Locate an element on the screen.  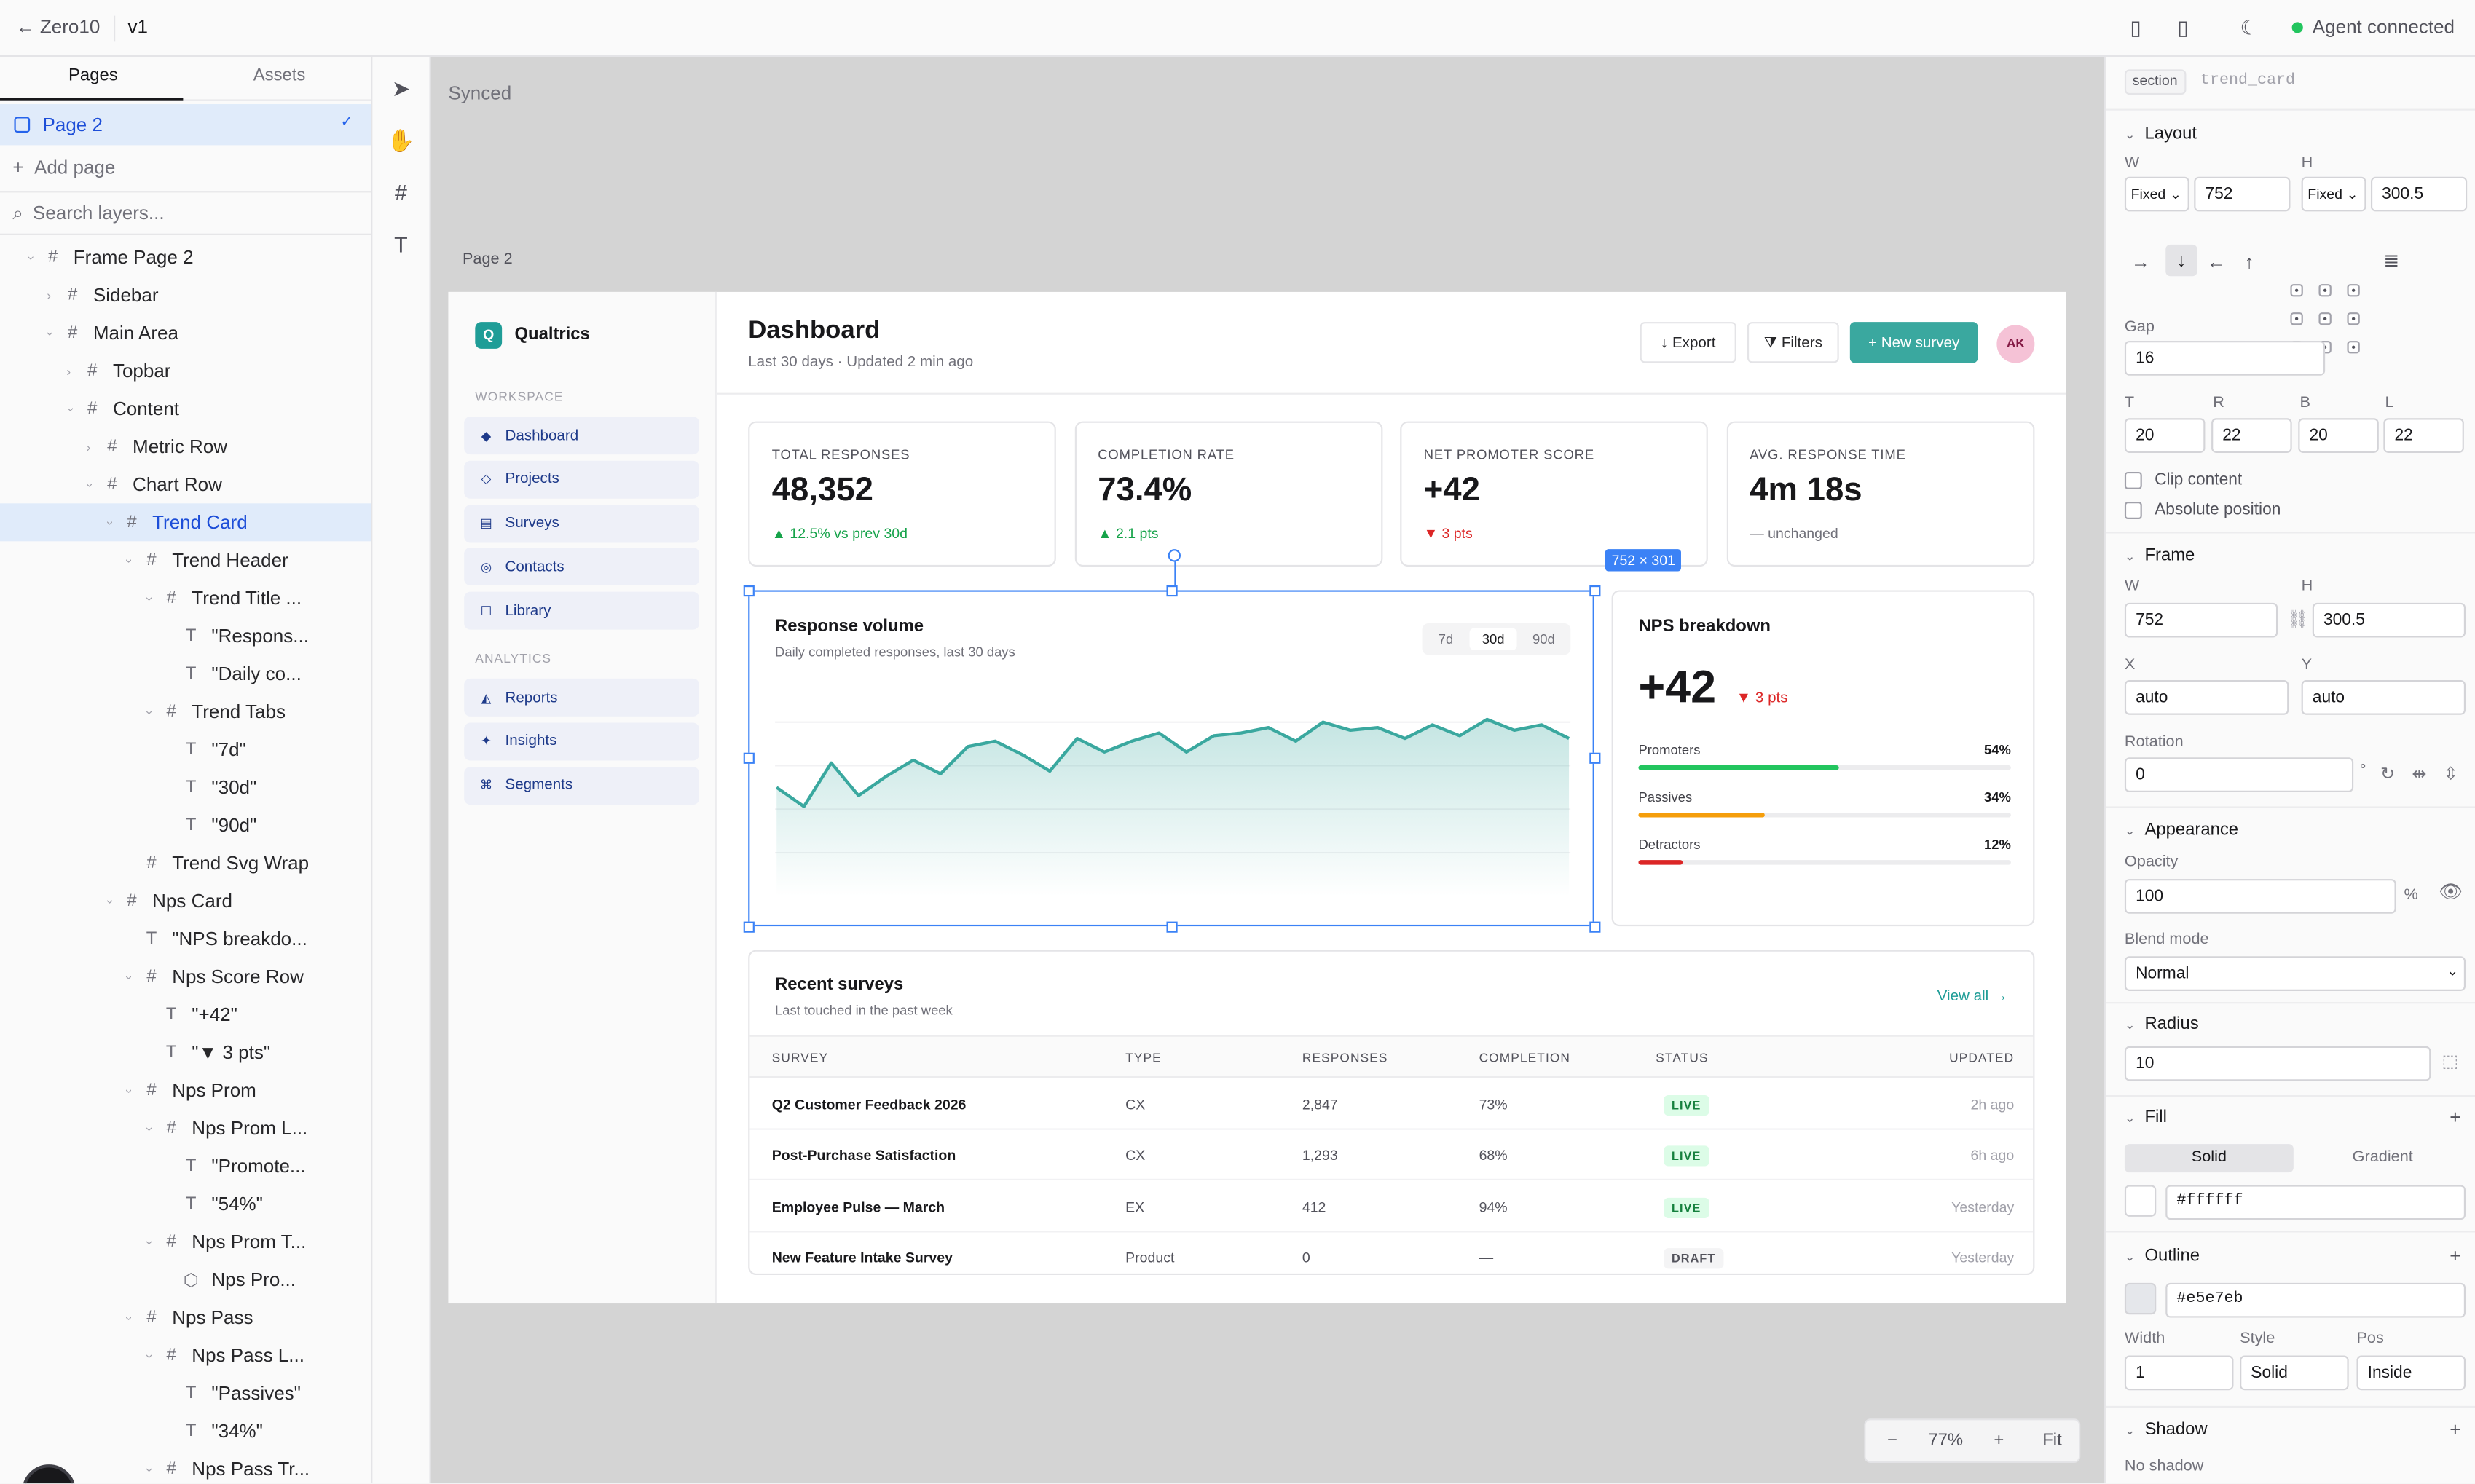
add-outline-icon: + is located at coordinates (2455, 1256).